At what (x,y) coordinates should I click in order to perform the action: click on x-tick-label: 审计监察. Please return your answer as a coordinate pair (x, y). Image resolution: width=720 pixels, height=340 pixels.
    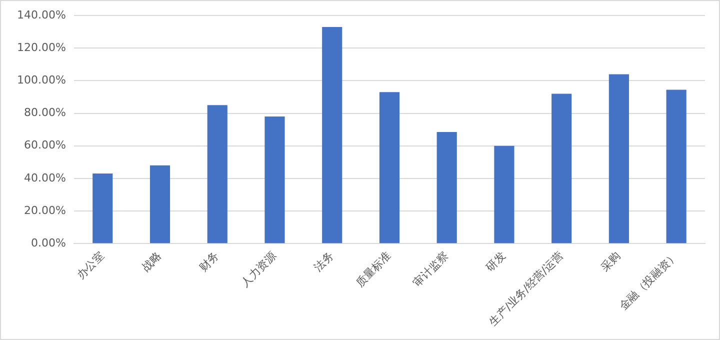
    Looking at the image, I should click on (430, 269).